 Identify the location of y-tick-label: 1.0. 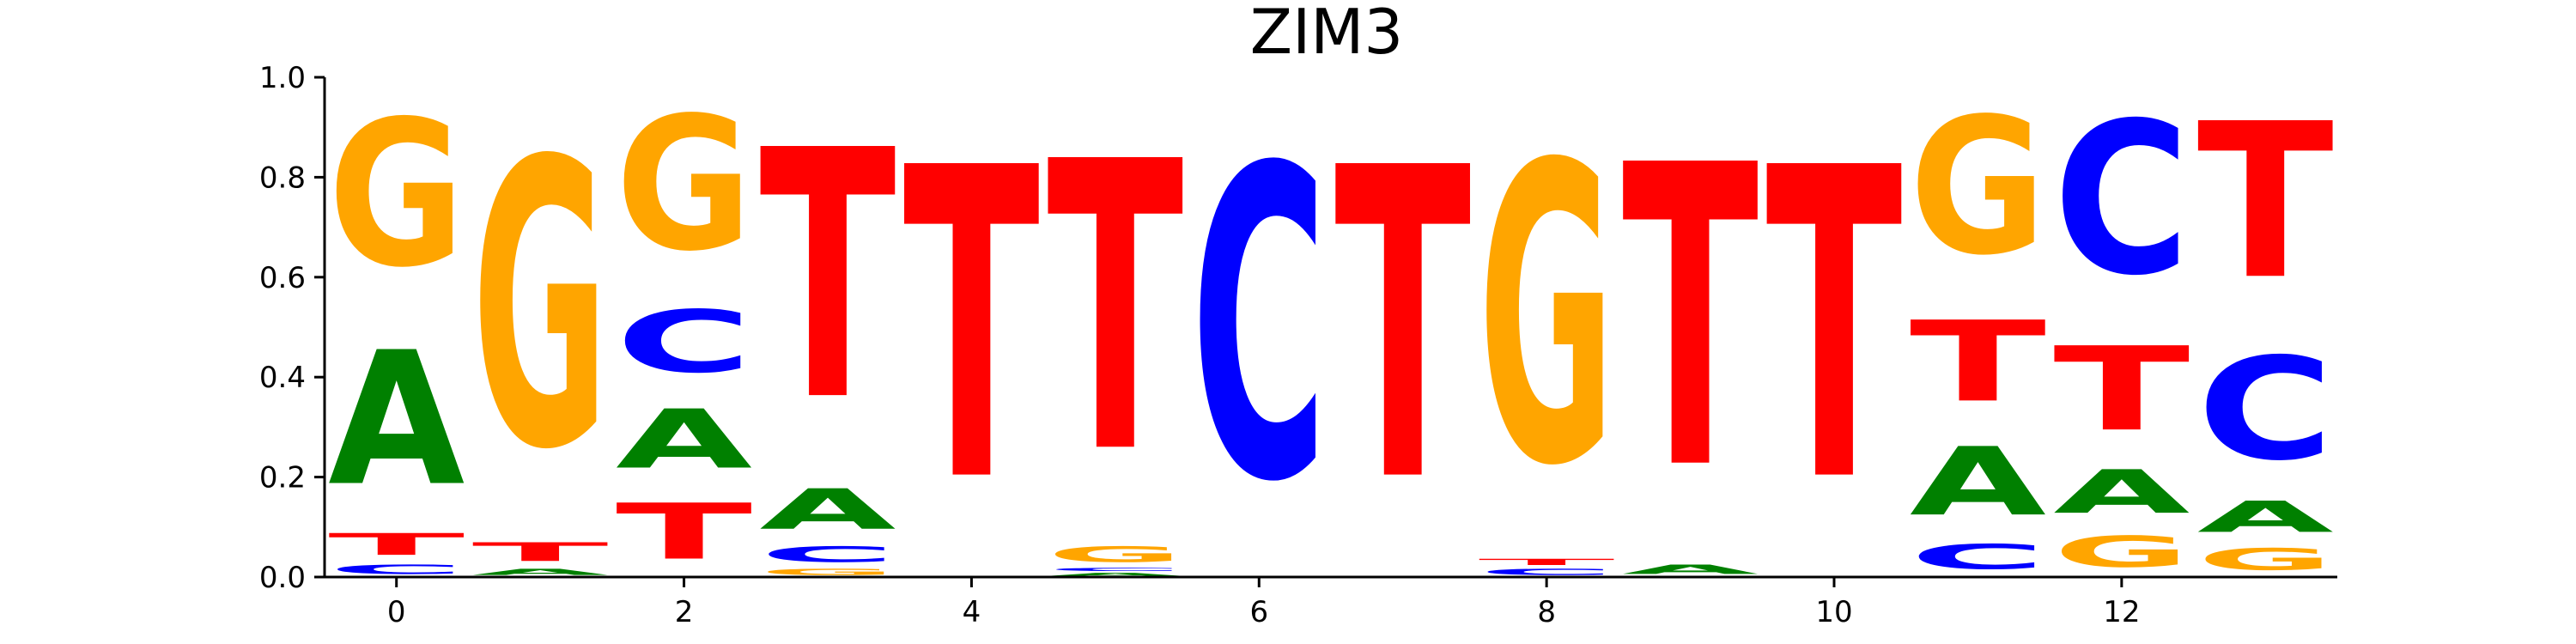
(282, 78).